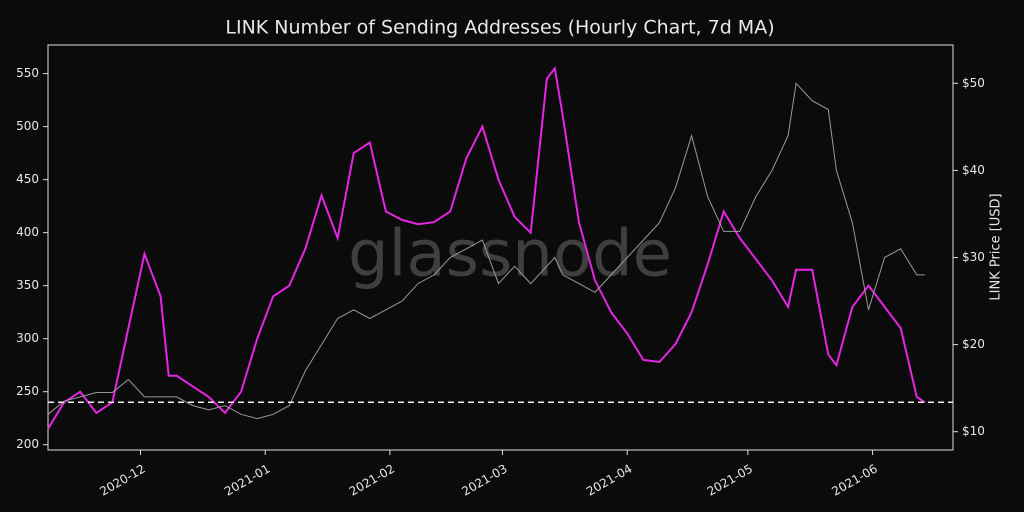  Describe the element at coordinates (27, 444) in the screenshot. I see `y-tick-label: 200` at that location.